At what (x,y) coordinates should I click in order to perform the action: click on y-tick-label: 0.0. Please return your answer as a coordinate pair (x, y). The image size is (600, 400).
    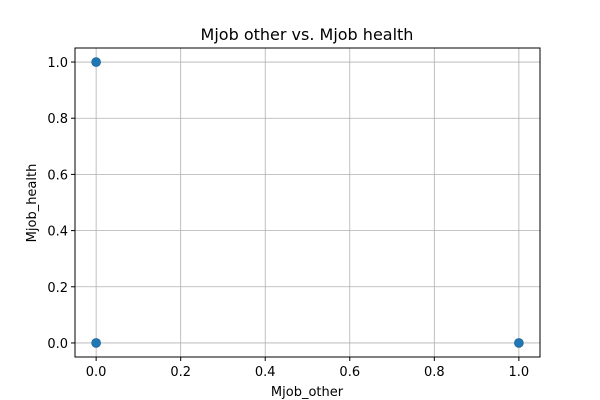
    Looking at the image, I should click on (57, 344).